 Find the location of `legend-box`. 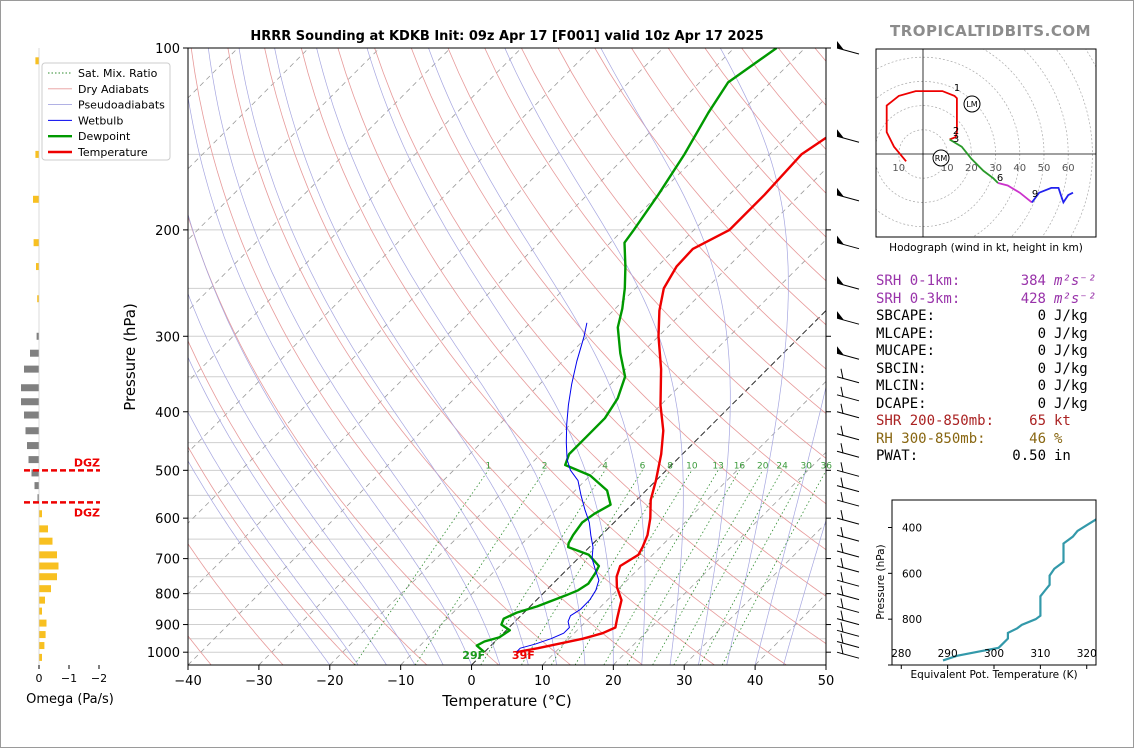

legend-box is located at coordinates (106, 111).